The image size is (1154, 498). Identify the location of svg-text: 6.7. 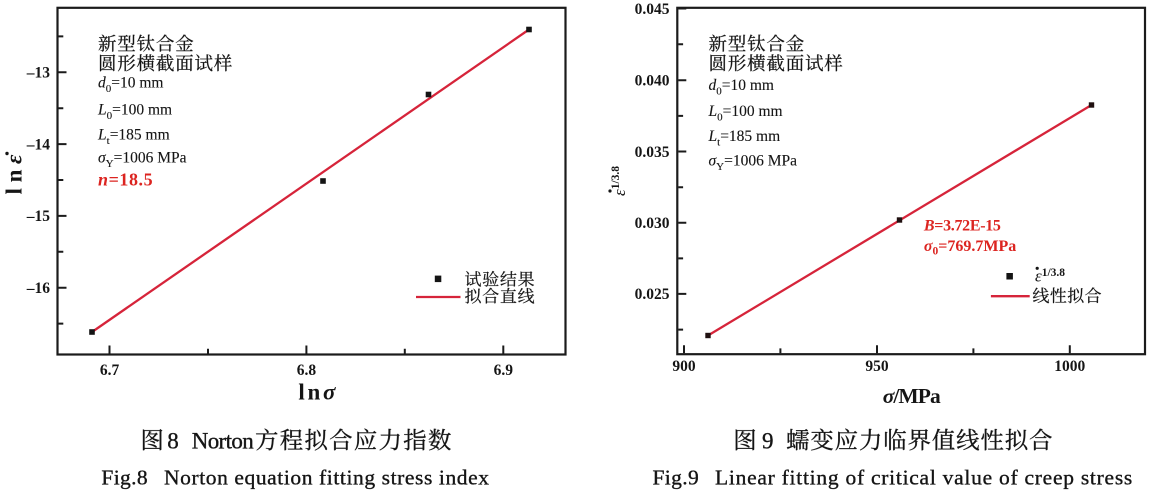
(110, 370).